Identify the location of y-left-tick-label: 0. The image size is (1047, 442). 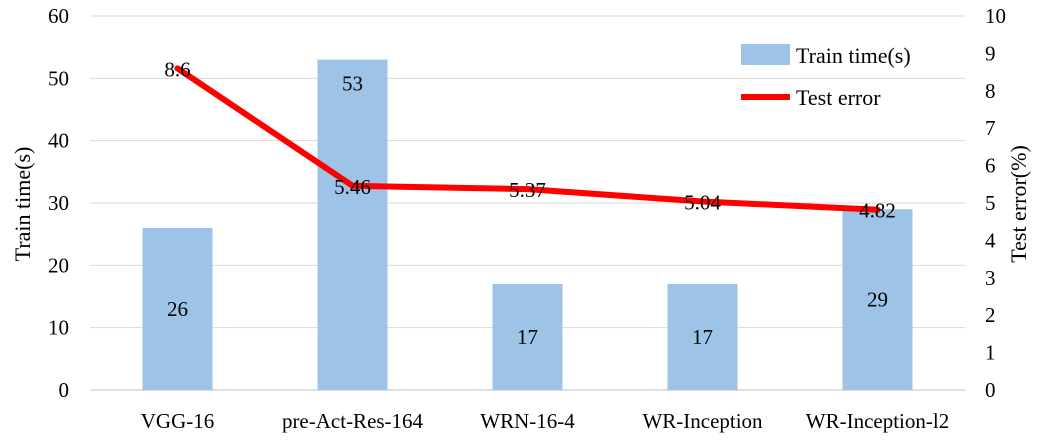
(64, 390).